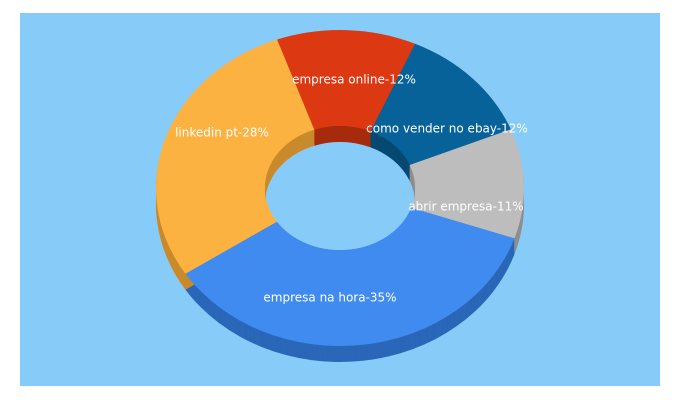  Describe the element at coordinates (329, 298) in the screenshot. I see `slice-label-empresa-na-hora: empresa na hora-35%` at that location.